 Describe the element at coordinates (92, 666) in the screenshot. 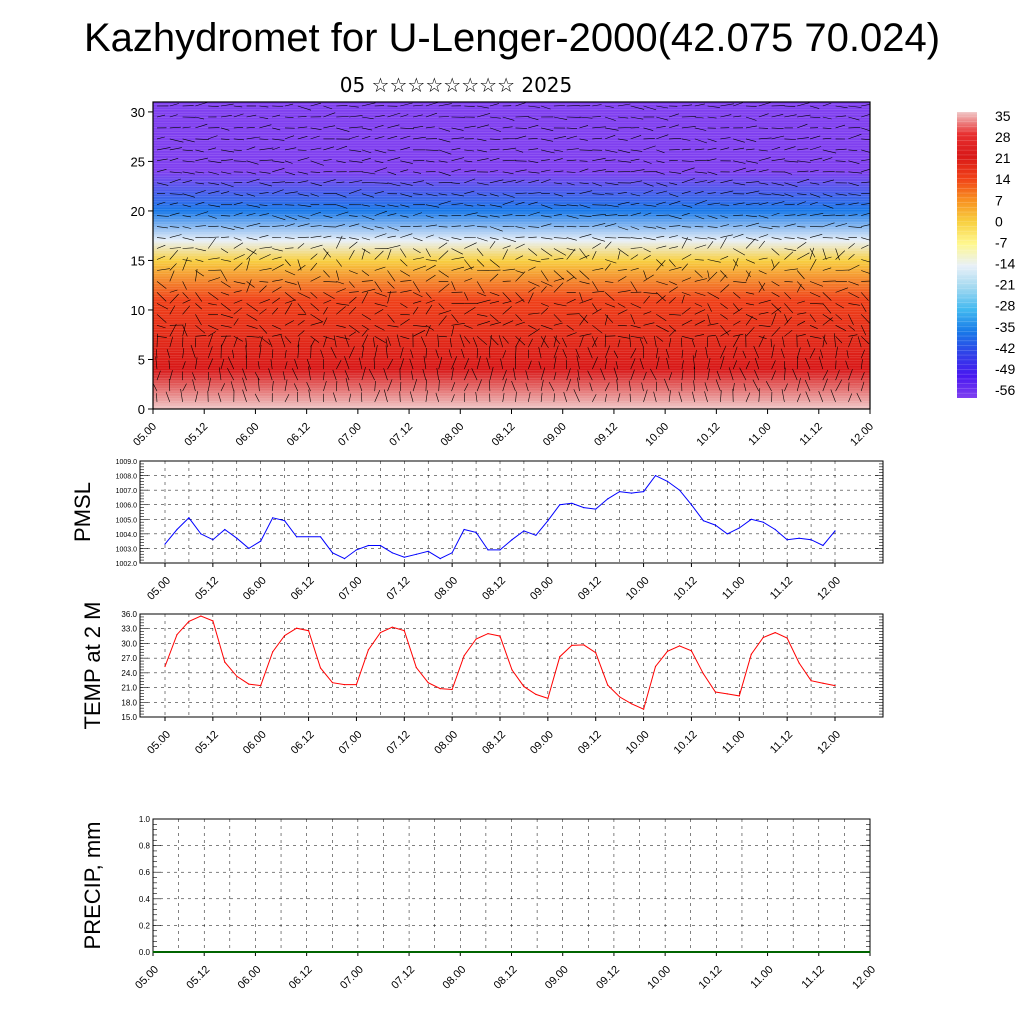

I see `temp-y-axis-label: TEMP at 2 M` at that location.